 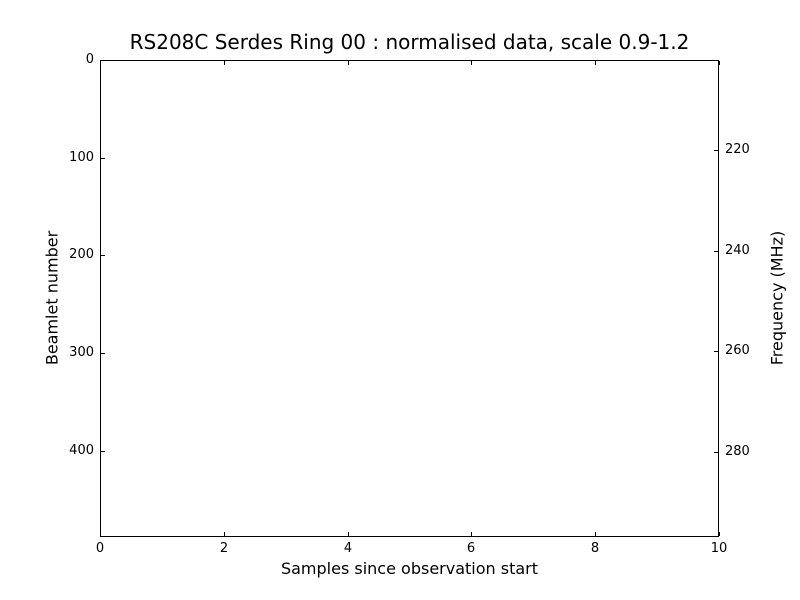 I want to click on y-right-tick-label: 240, so click(x=737, y=250).